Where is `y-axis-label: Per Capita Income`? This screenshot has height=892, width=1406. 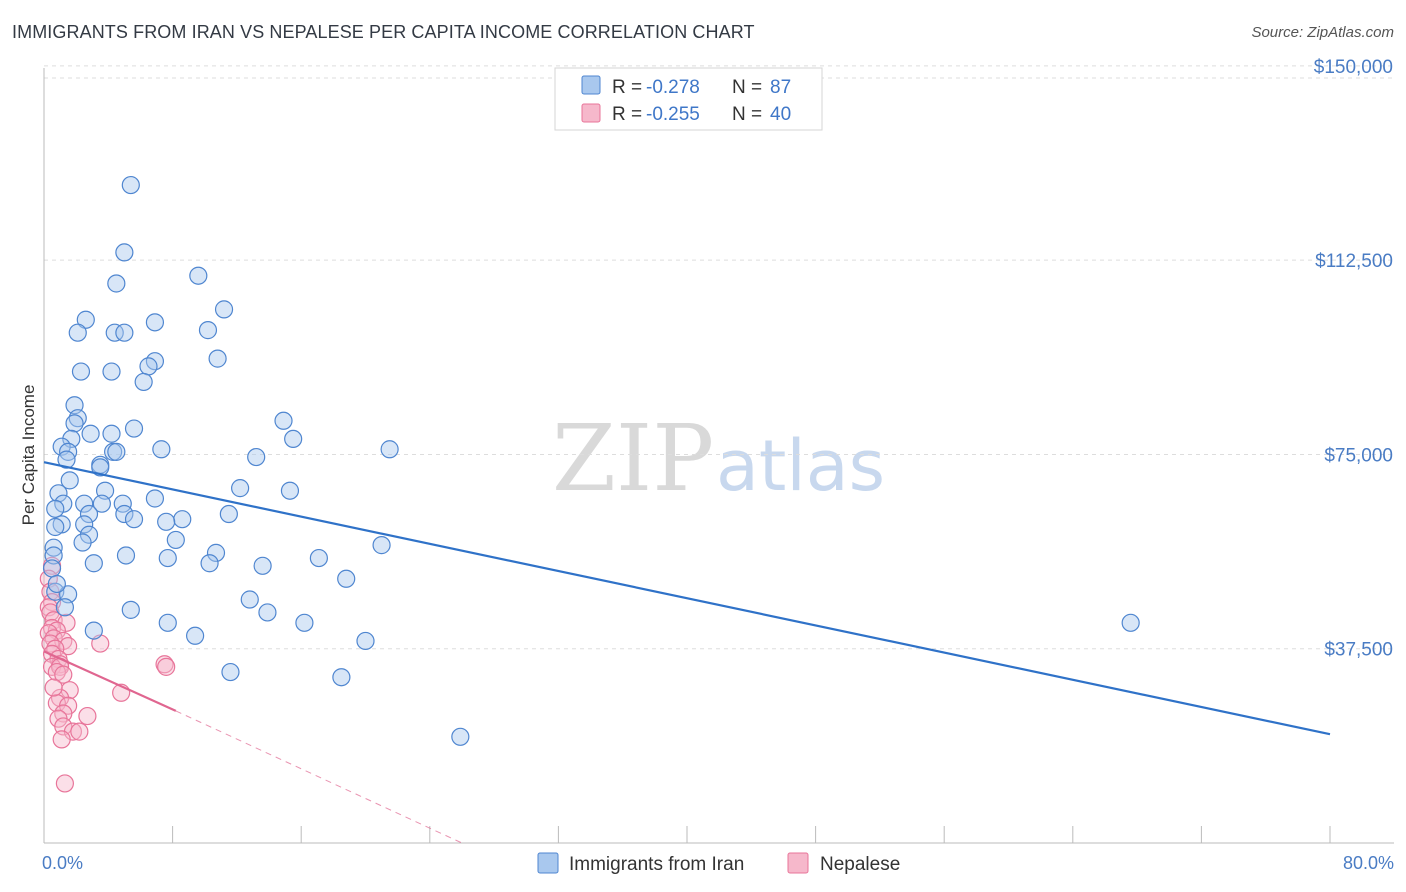 y-axis-label: Per Capita Income is located at coordinates (28, 455).